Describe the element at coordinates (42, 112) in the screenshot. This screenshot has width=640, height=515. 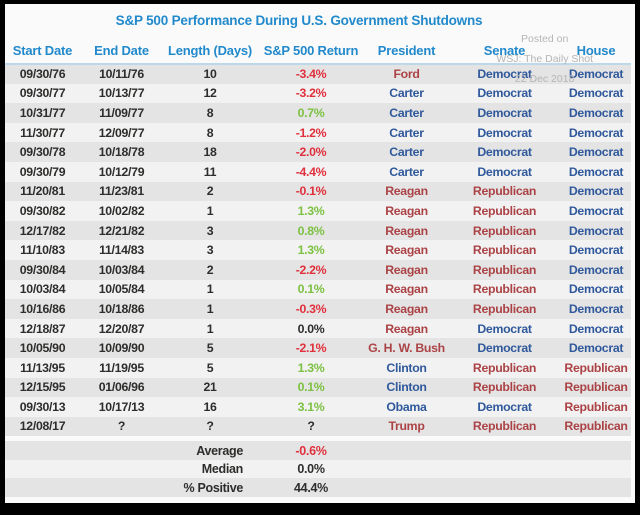
I see `cell-start-date: 10/31/77` at that location.